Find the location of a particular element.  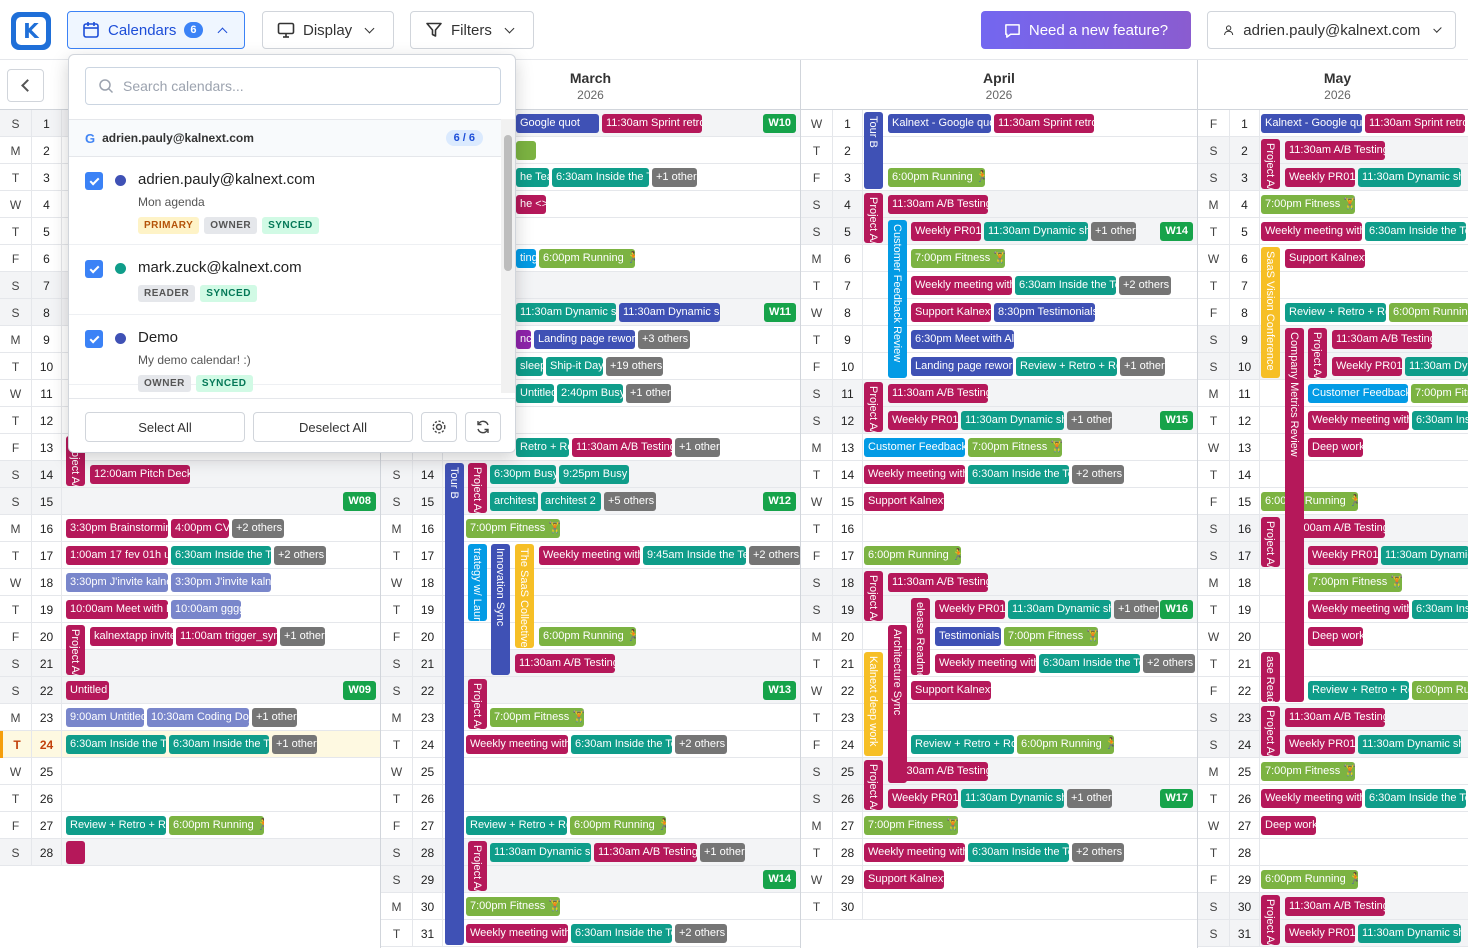

day-row: S 16 11:00am A/B Testing is located at coordinates (1333, 528).